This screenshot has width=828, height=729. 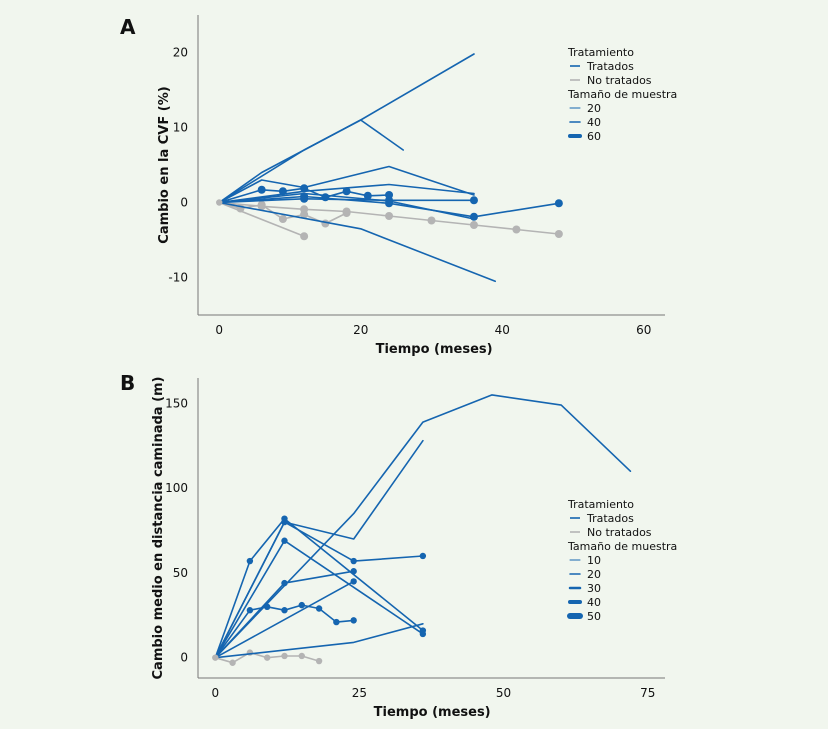 I want to click on legend-size-label: 10, so click(x=594, y=560).